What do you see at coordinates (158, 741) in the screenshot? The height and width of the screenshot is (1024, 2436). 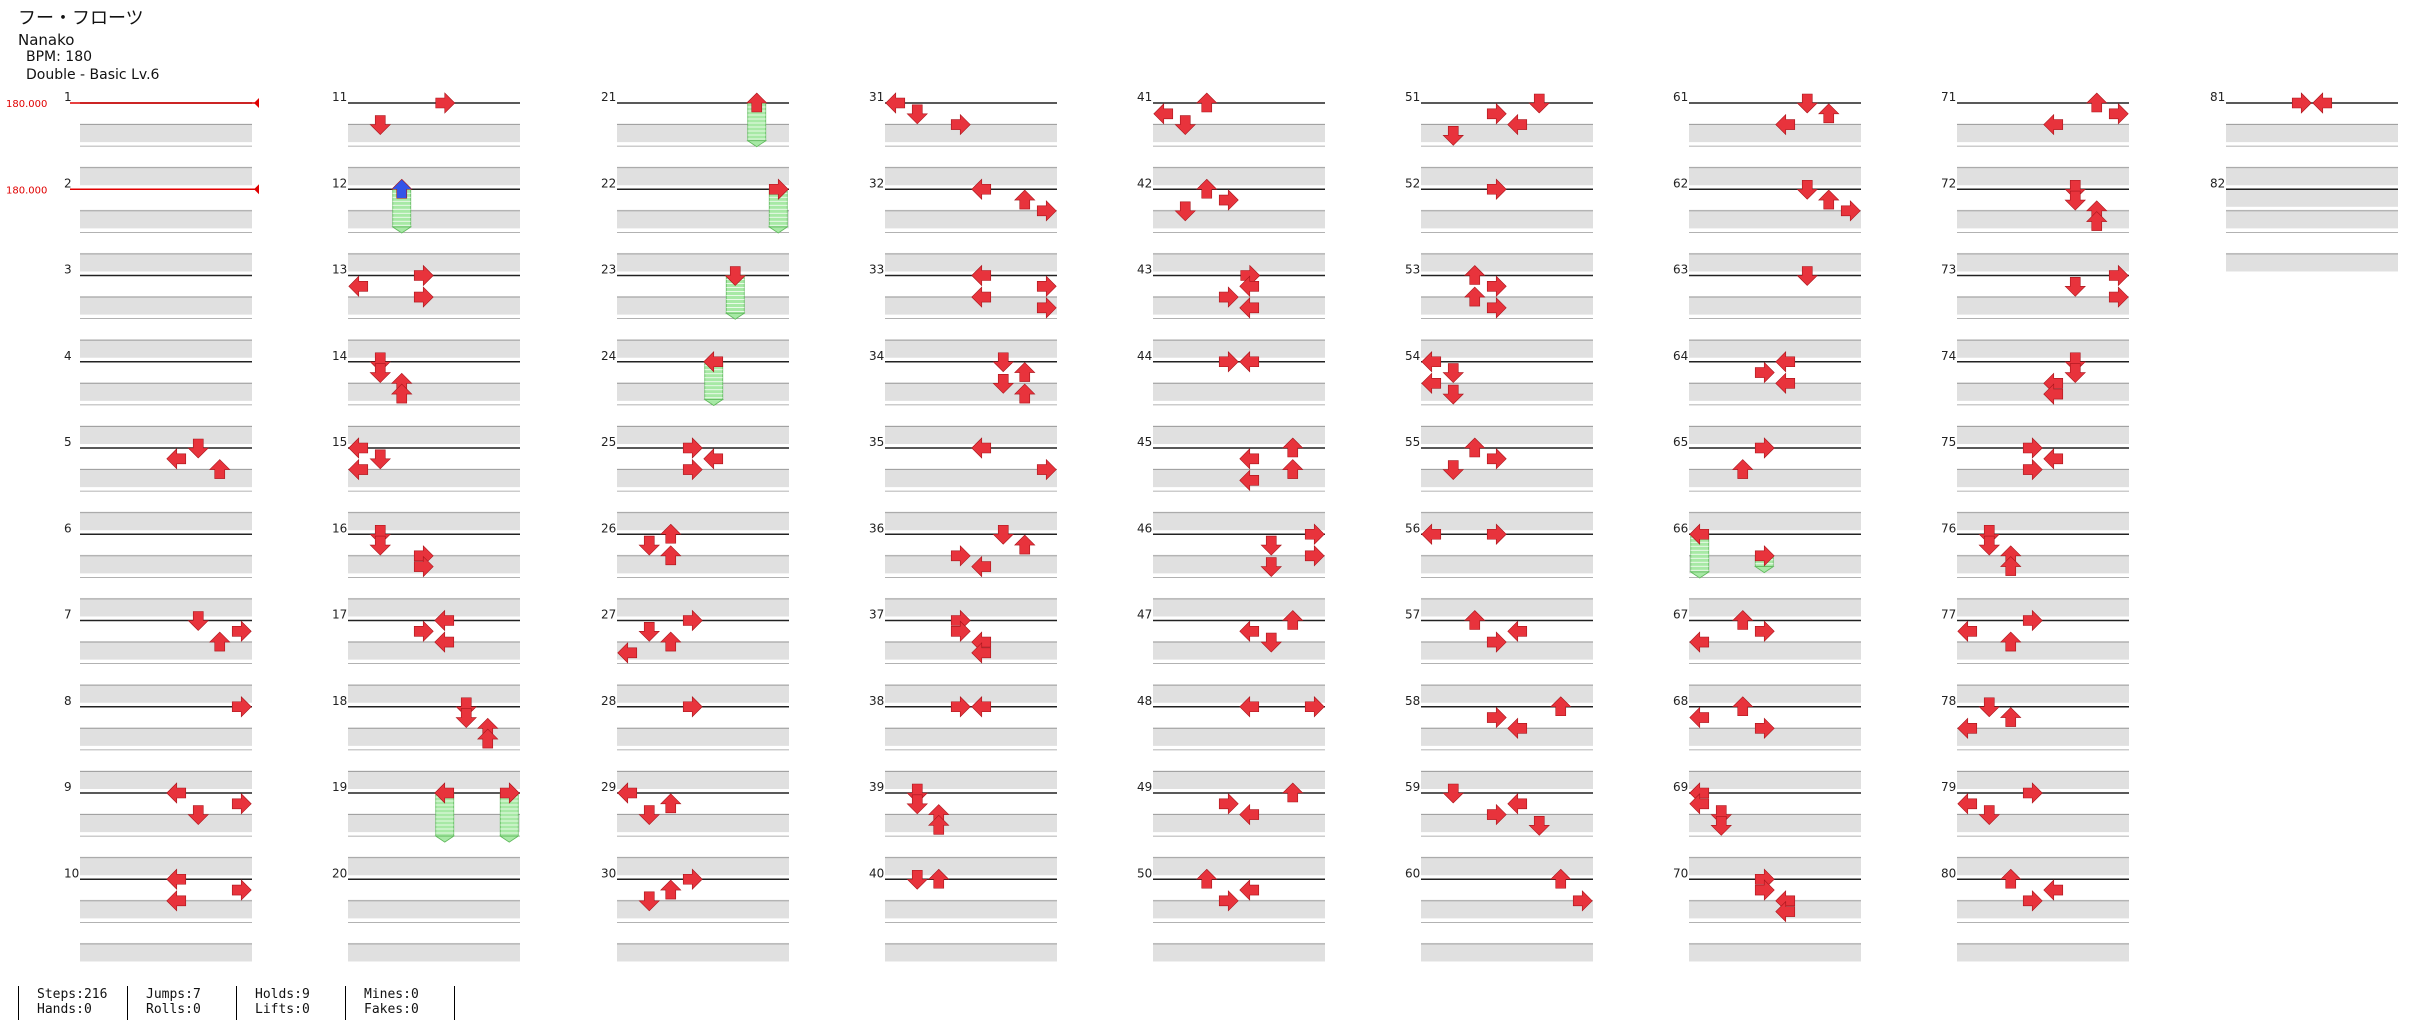 I see `measure-8: 8` at bounding box center [158, 741].